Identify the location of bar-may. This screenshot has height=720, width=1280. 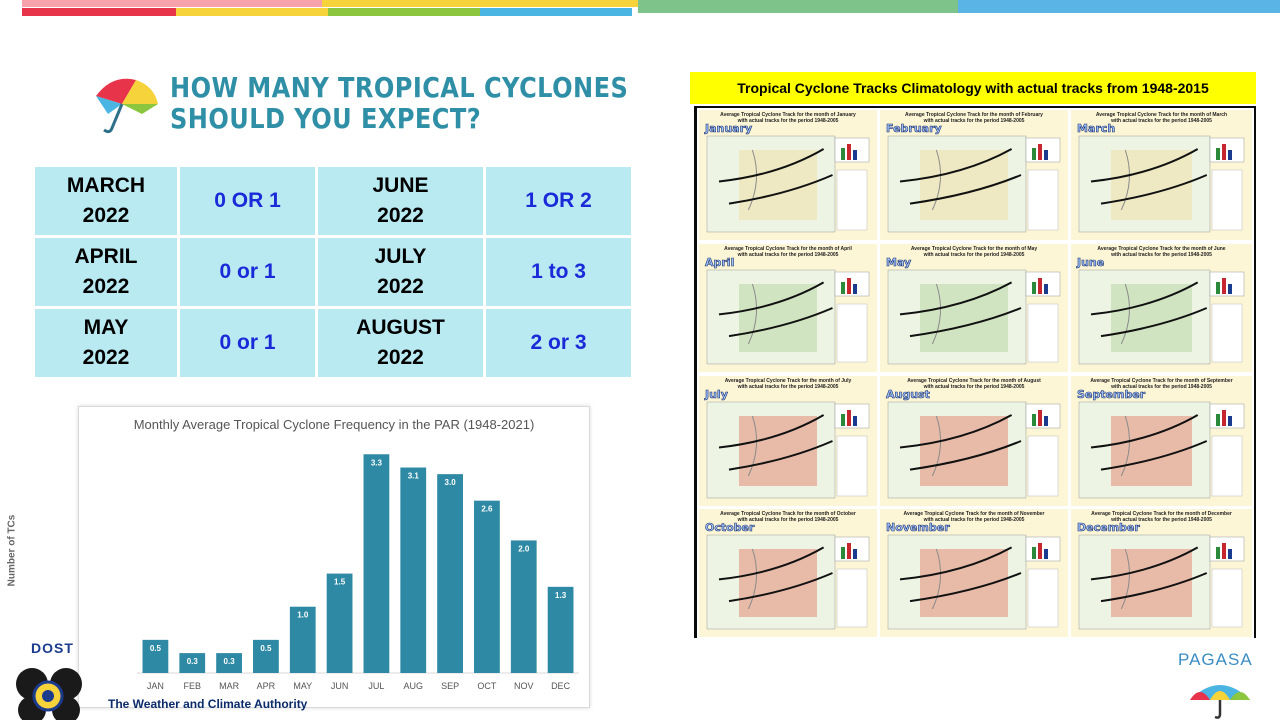
(302, 639).